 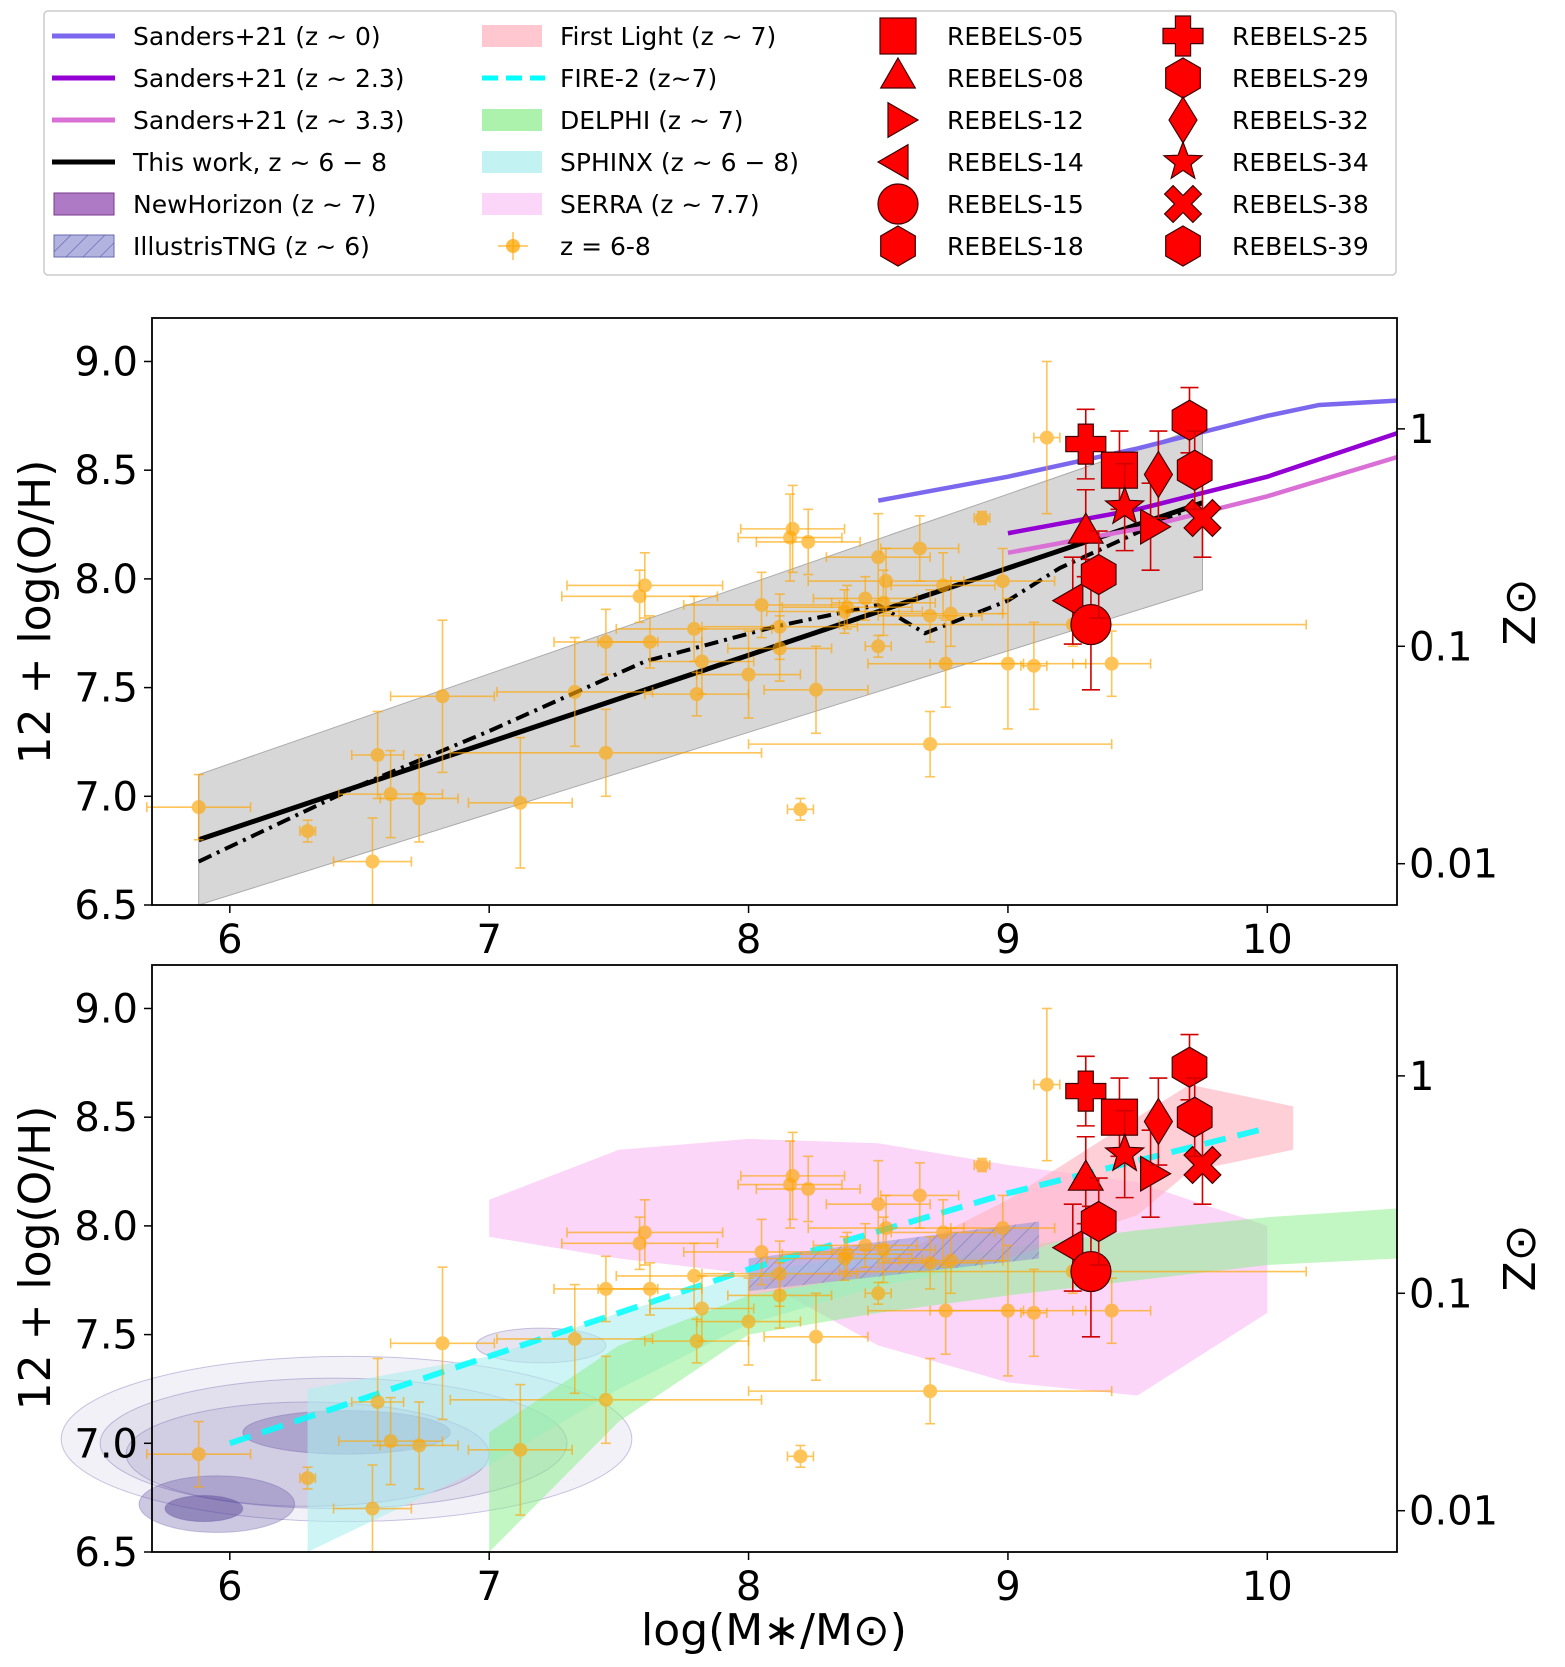 I want to click on y-tick-label: 6.5, so click(x=106, y=906).